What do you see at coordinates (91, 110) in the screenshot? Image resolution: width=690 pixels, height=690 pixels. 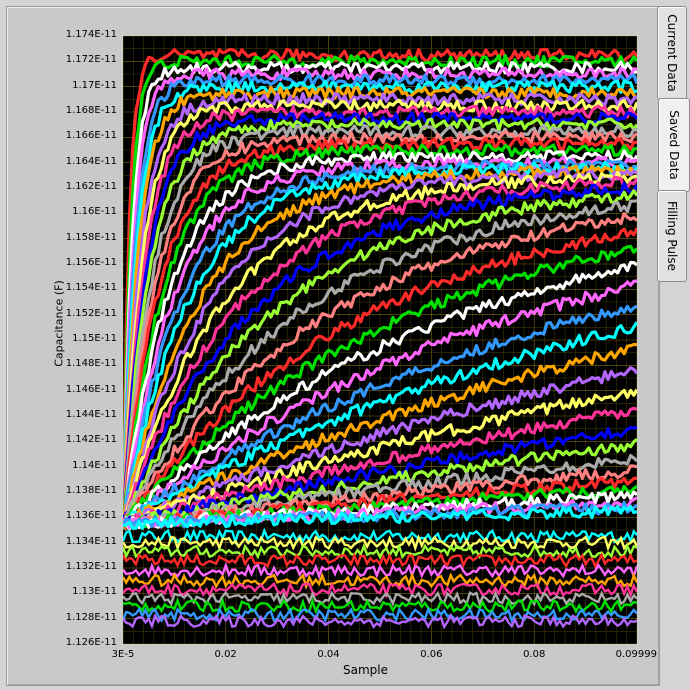 I see `y-tick-label: 1.168E-11` at bounding box center [91, 110].